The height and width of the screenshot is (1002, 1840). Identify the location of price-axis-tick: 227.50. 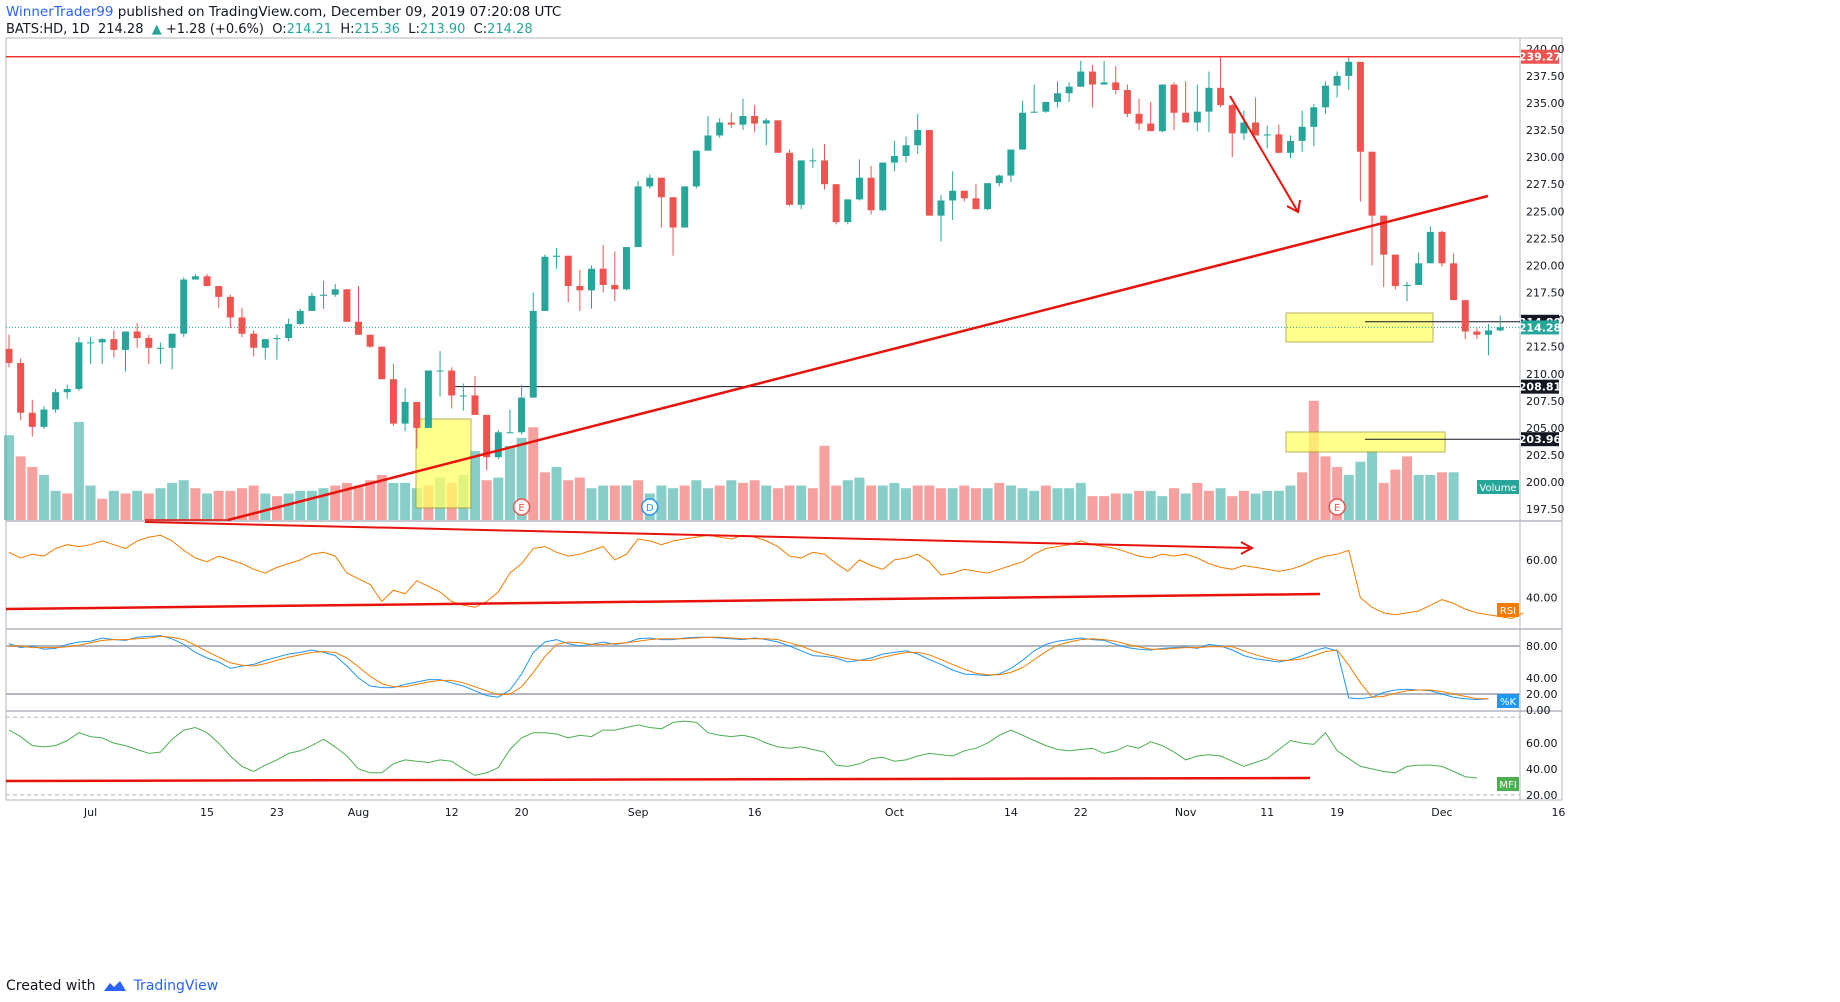
(1545, 184).